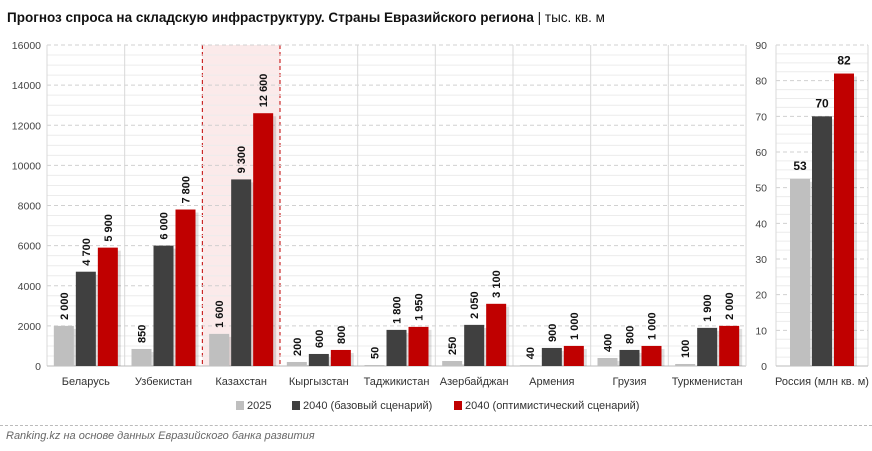 The width and height of the screenshot is (872, 451). Describe the element at coordinates (708, 308) in the screenshot. I see `data-label: 1 900` at that location.